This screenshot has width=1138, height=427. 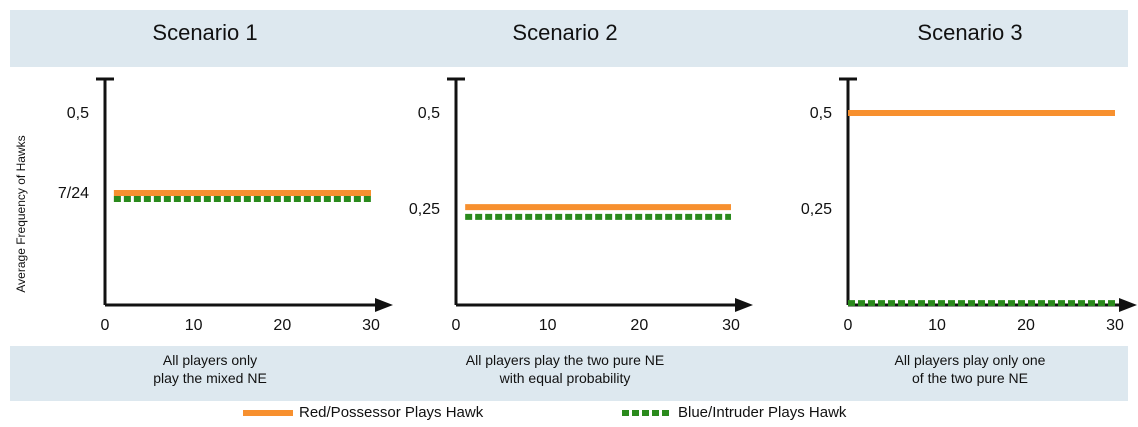 What do you see at coordinates (762, 412) in the screenshot?
I see `legend-label-green: Blue/Intruder Plays Hawk` at bounding box center [762, 412].